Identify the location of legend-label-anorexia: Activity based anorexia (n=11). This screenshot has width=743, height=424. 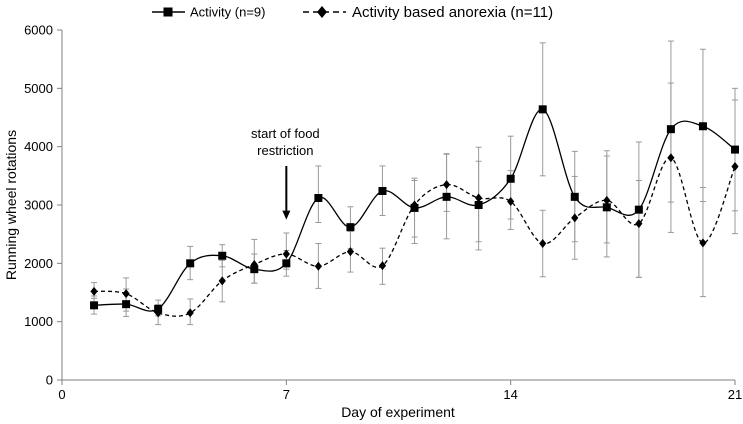
(452, 12).